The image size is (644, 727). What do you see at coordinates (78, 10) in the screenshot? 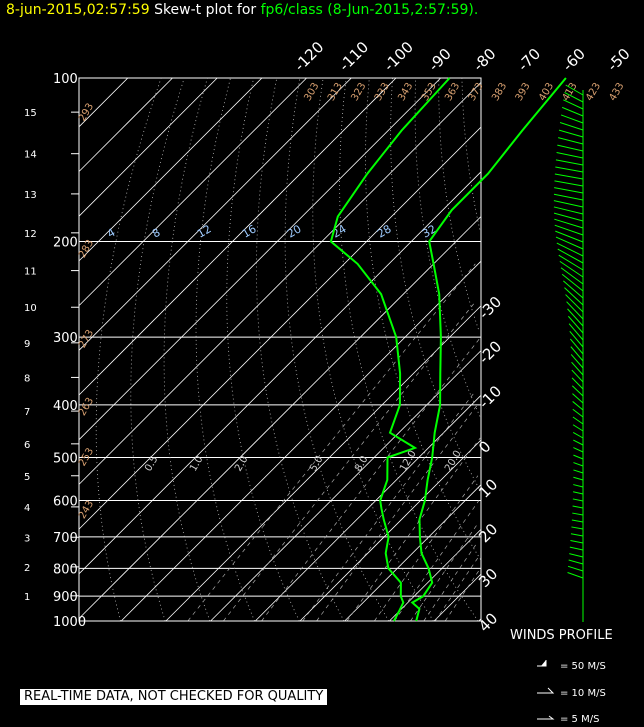
I see `title-date: 8-jun-2015,02:57:59` at bounding box center [78, 10].